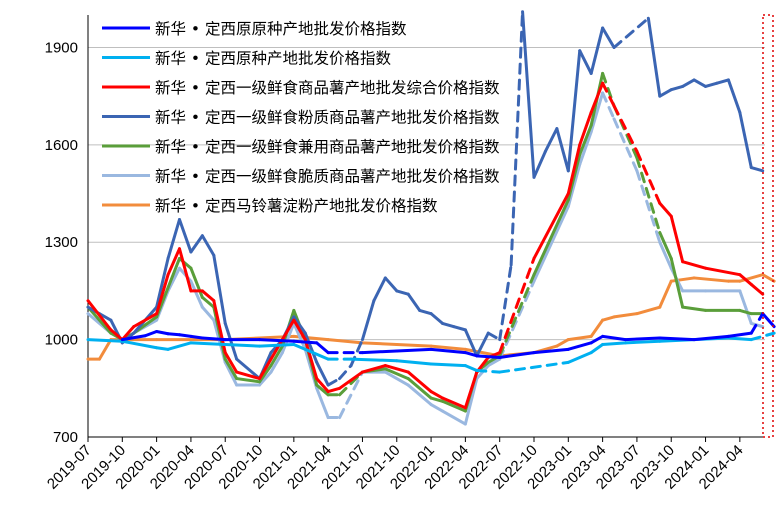  I want to click on highlight-box, so click(768, 226).